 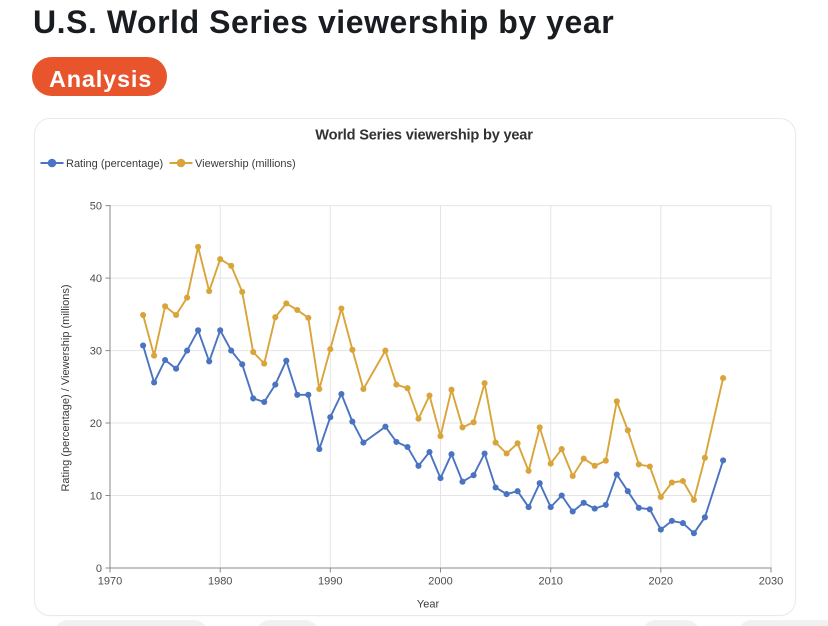 What do you see at coordinates (220, 582) in the screenshot?
I see `svg-text: 1980` at bounding box center [220, 582].